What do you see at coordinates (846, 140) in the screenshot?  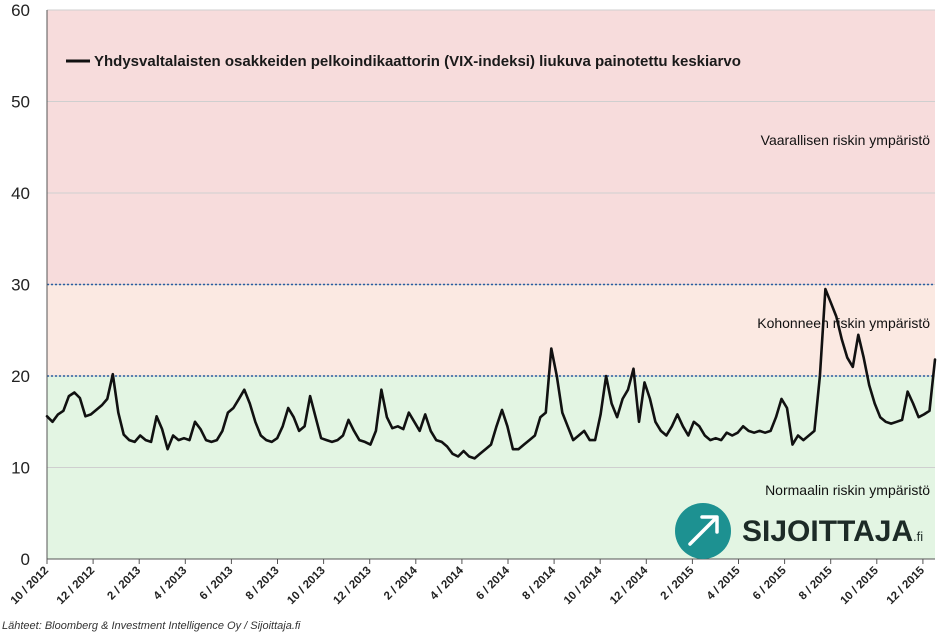 I see `zone-label-2: Vaarallisen riskin ympäristö` at bounding box center [846, 140].